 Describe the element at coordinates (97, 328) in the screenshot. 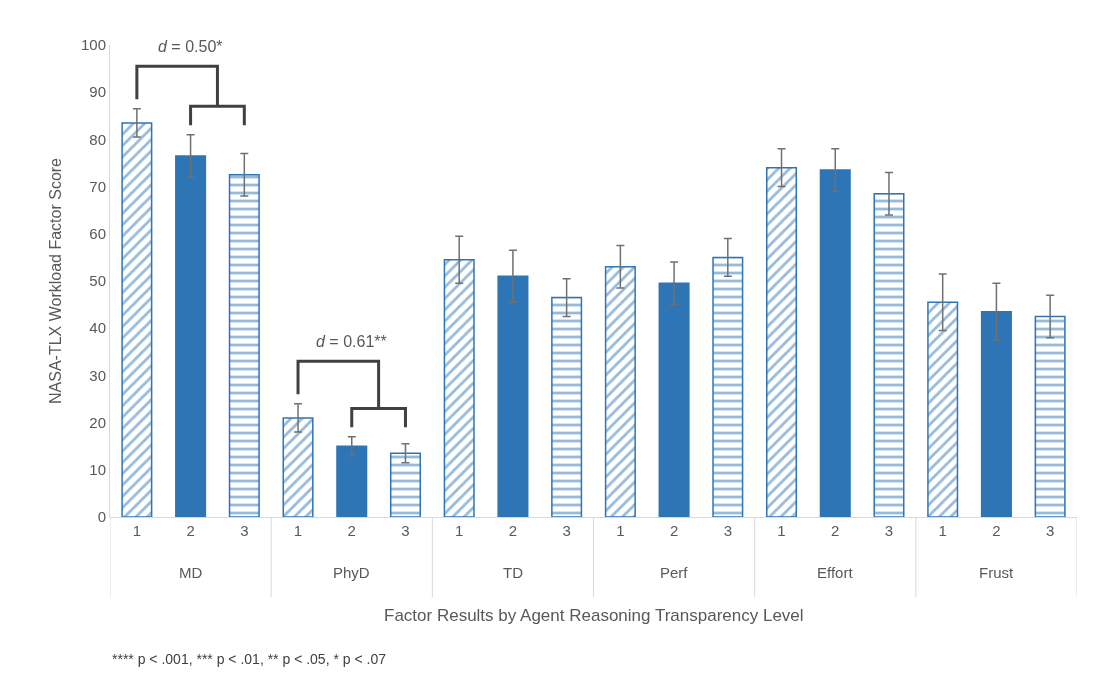

I see `y-tick-label: 40` at that location.